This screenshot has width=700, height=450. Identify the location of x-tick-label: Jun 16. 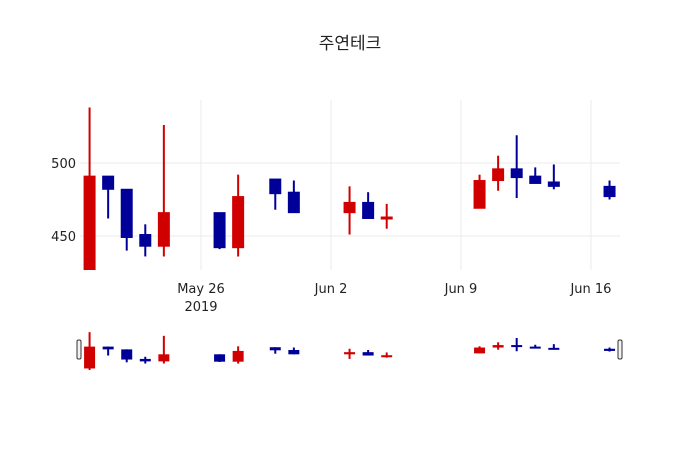
(590, 289).